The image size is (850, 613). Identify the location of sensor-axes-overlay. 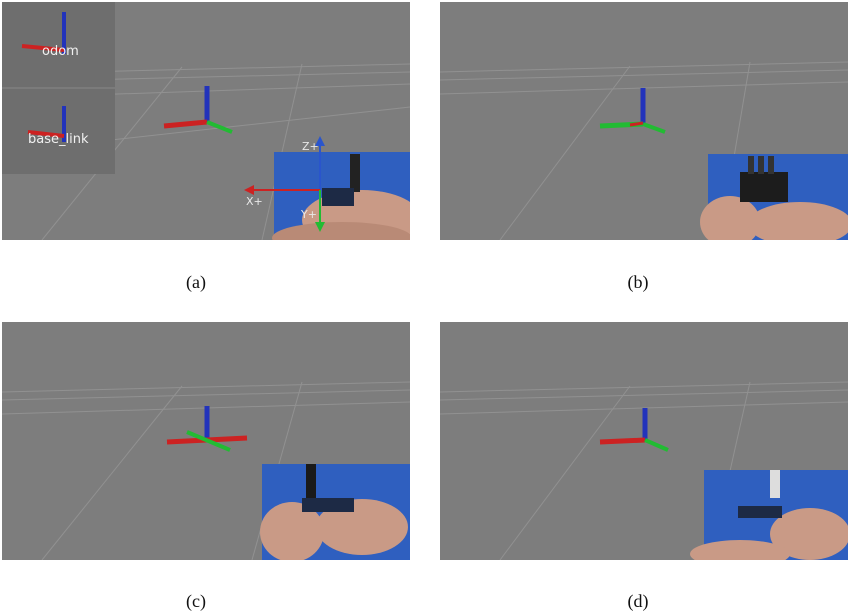
(284, 184).